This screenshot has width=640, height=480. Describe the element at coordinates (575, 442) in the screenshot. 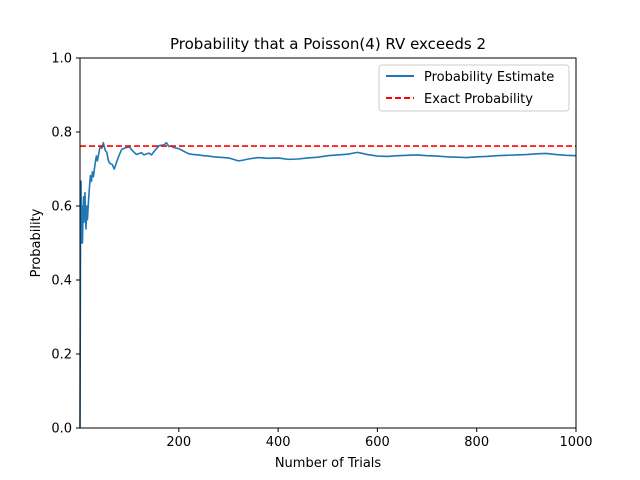

I see `x-tick-label: 1000` at that location.